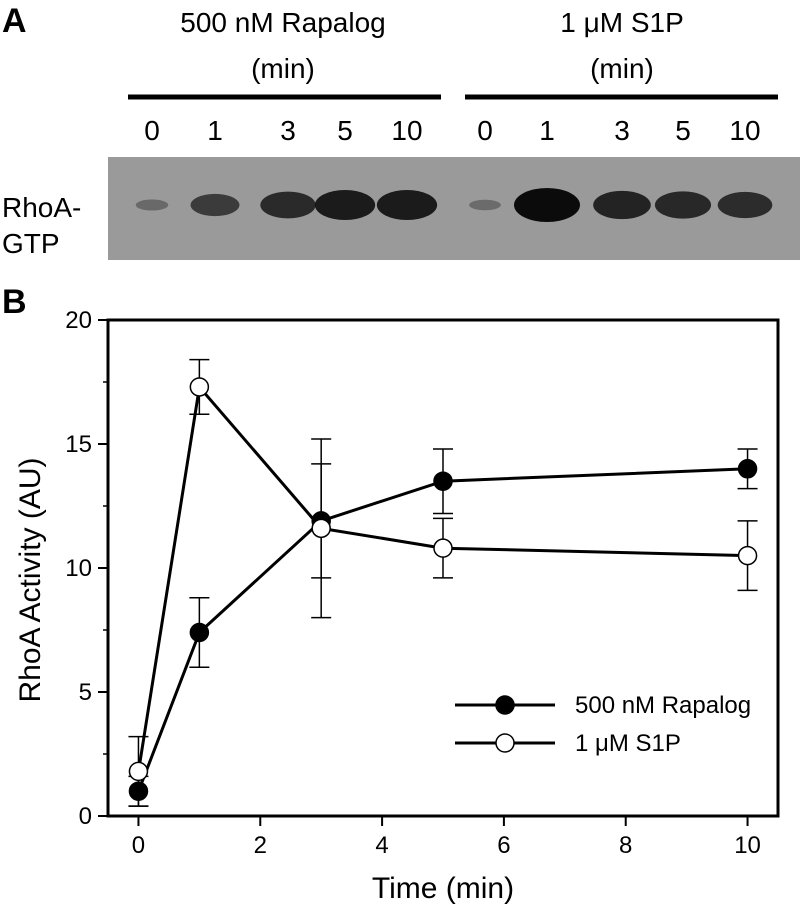 Image resolution: width=800 pixels, height=917 pixels. Describe the element at coordinates (31, 243) in the screenshot. I see `band-label-line2: GTP` at that location.